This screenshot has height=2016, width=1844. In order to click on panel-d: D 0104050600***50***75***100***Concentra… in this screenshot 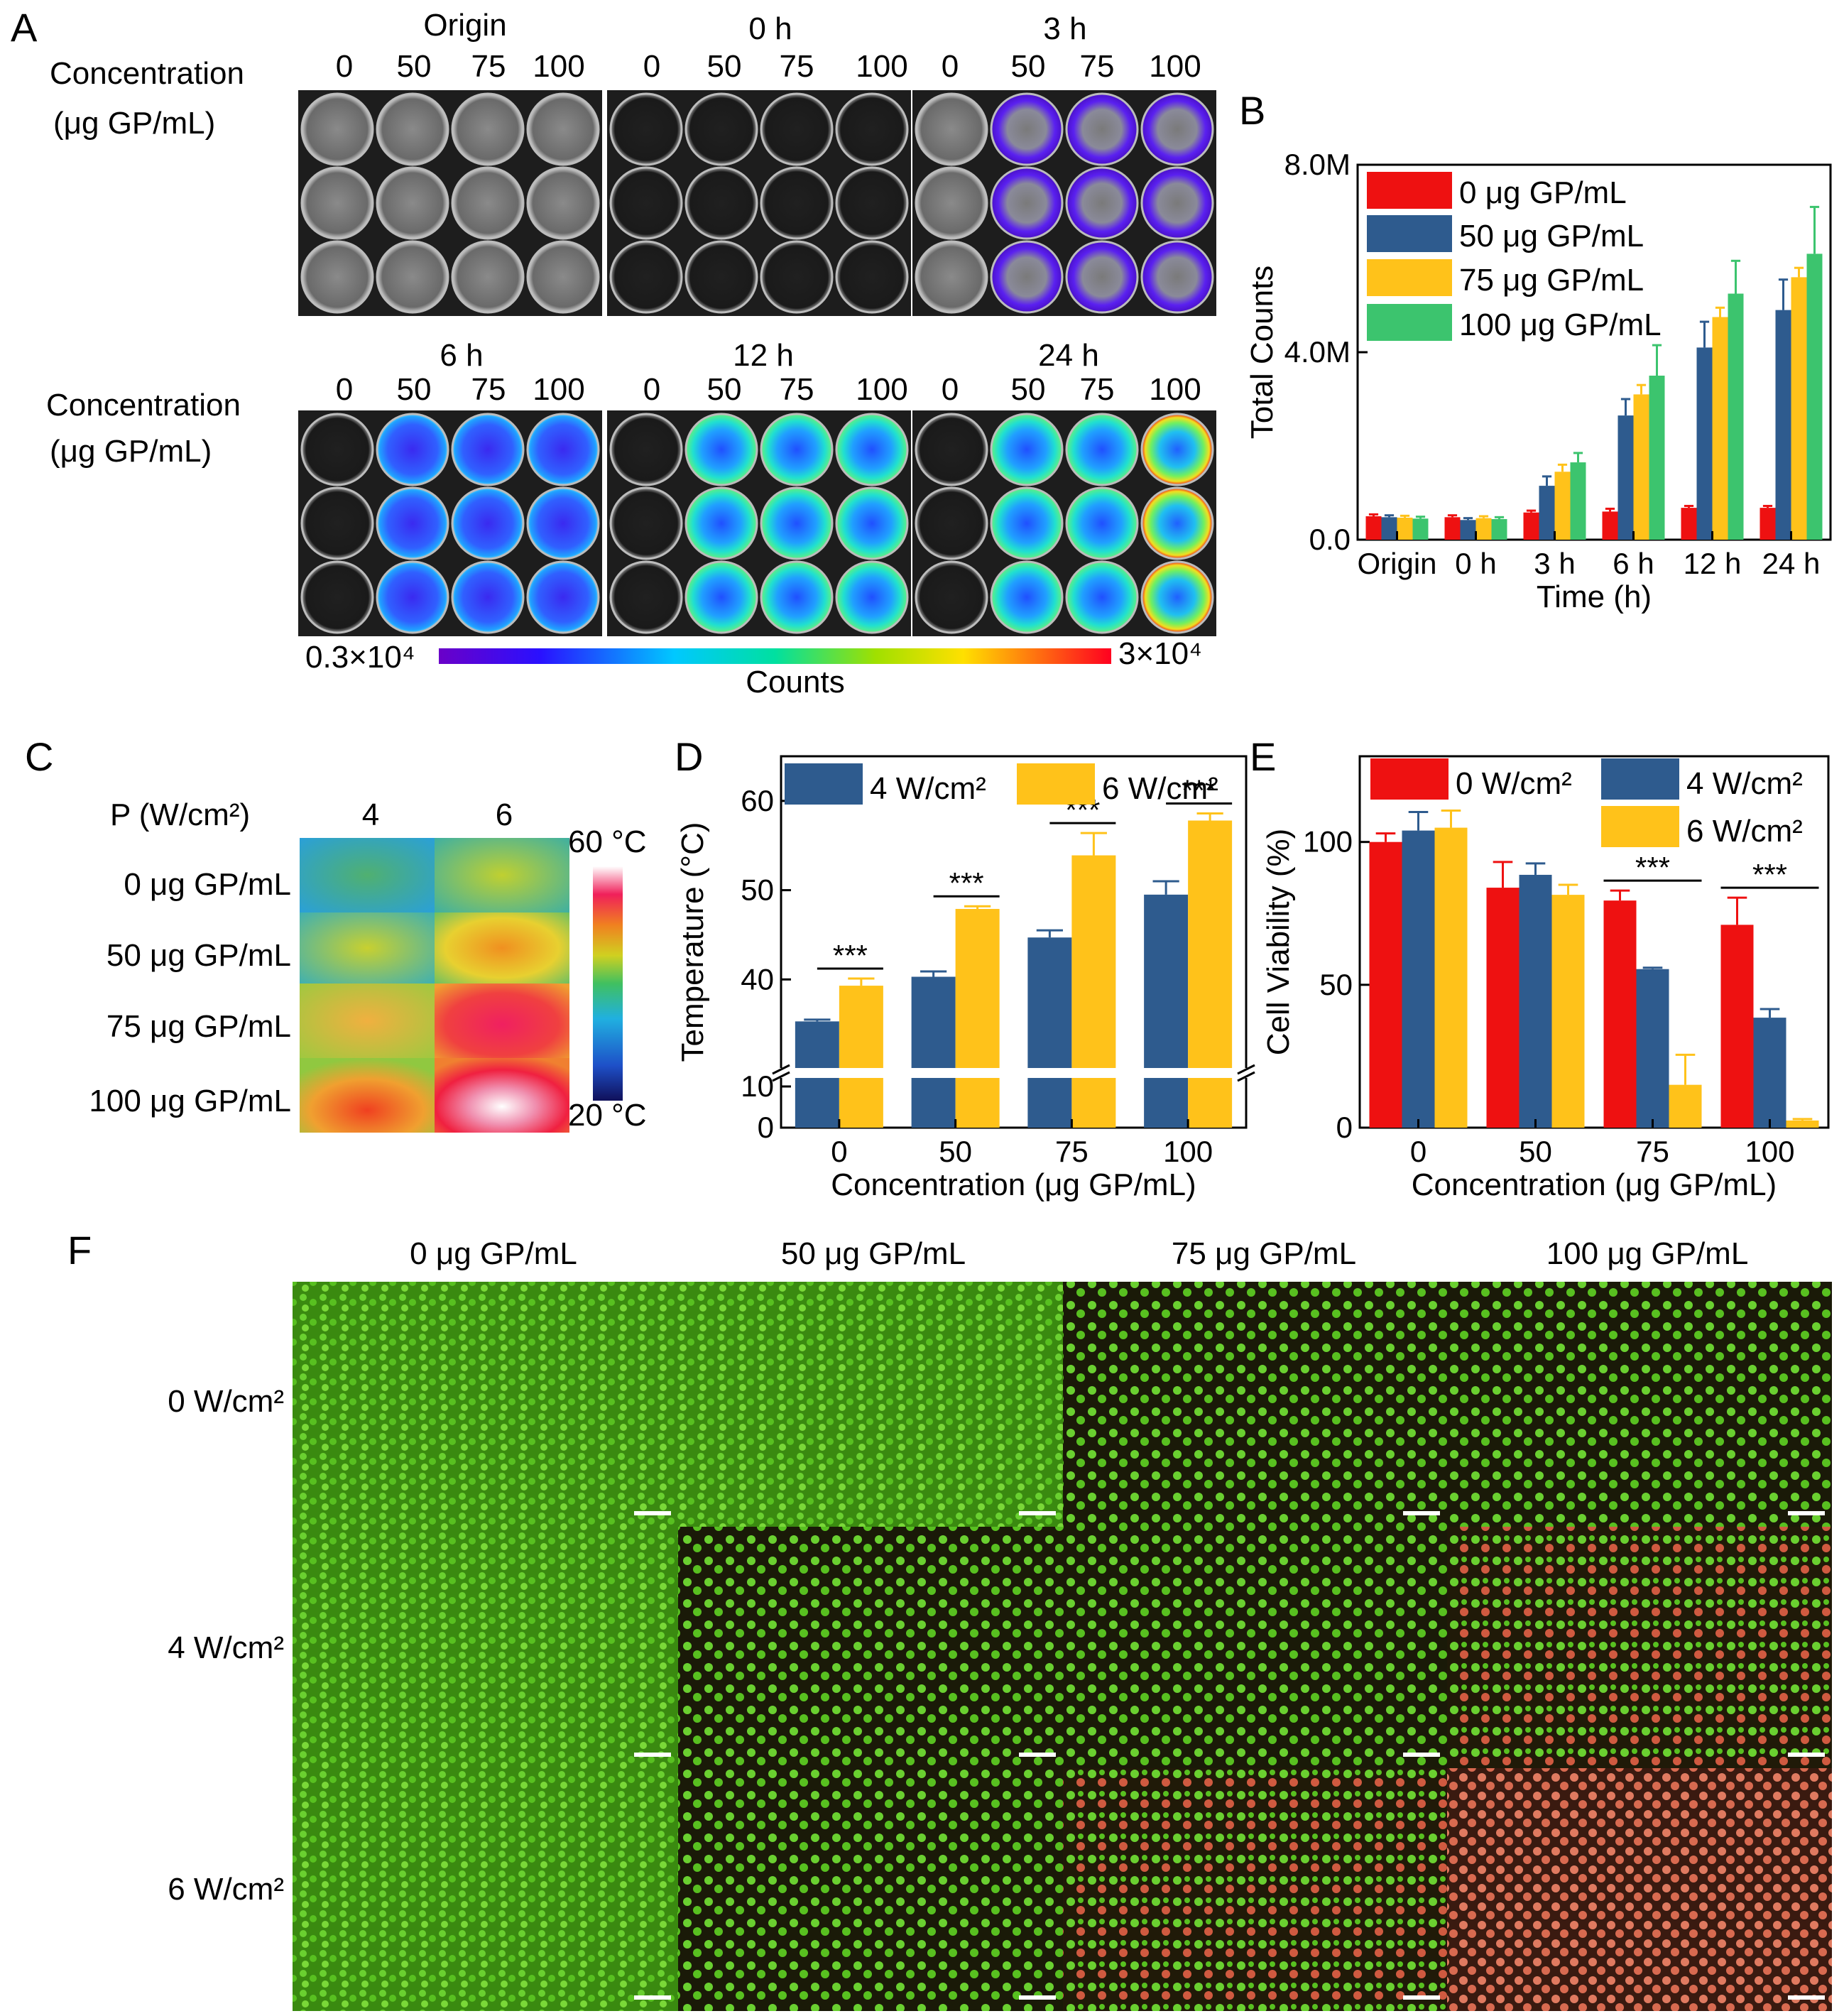, I will do `click(965, 968)`.